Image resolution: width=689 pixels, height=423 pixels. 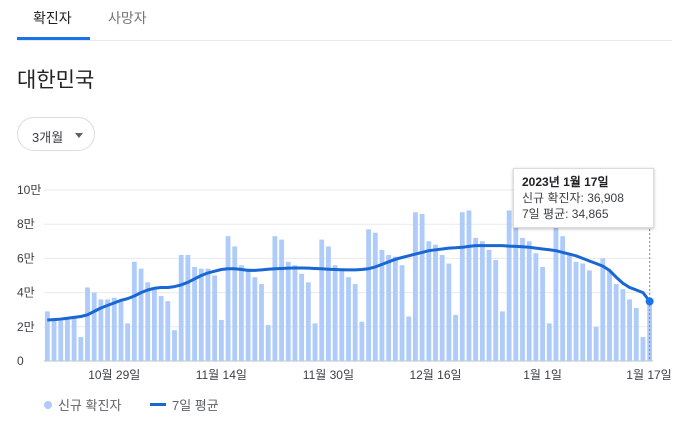 I want to click on active-tab-indicator, so click(x=53, y=38).